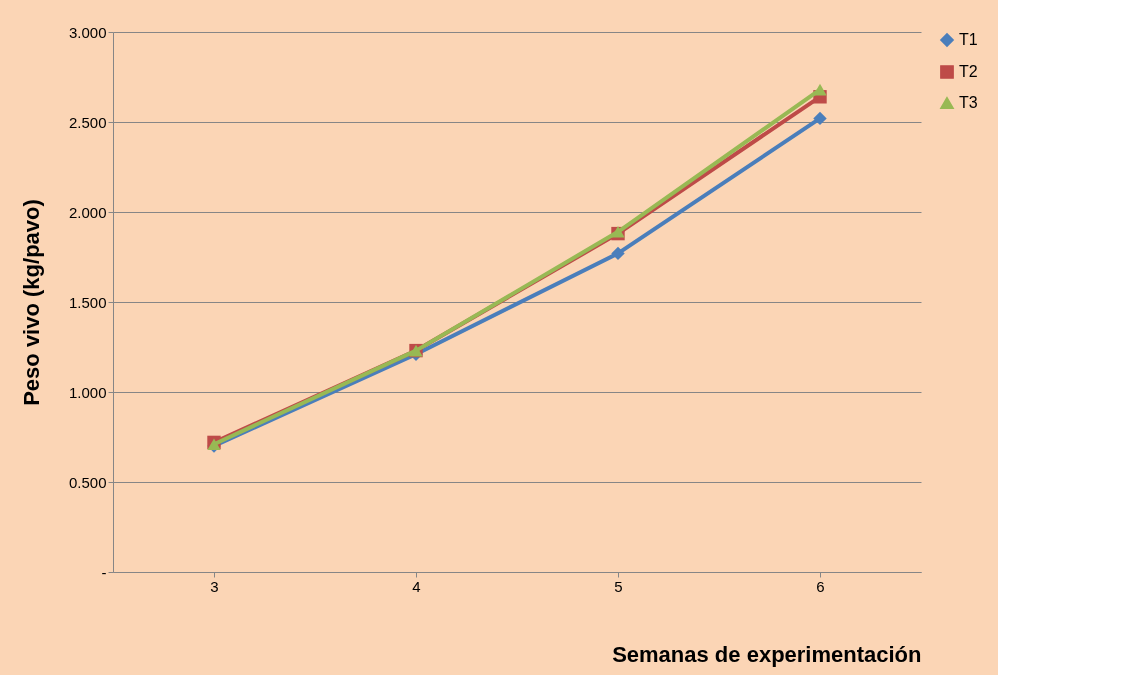 The height and width of the screenshot is (698, 1140). Describe the element at coordinates (87, 212) in the screenshot. I see `y-tick-label: 2.000` at that location.